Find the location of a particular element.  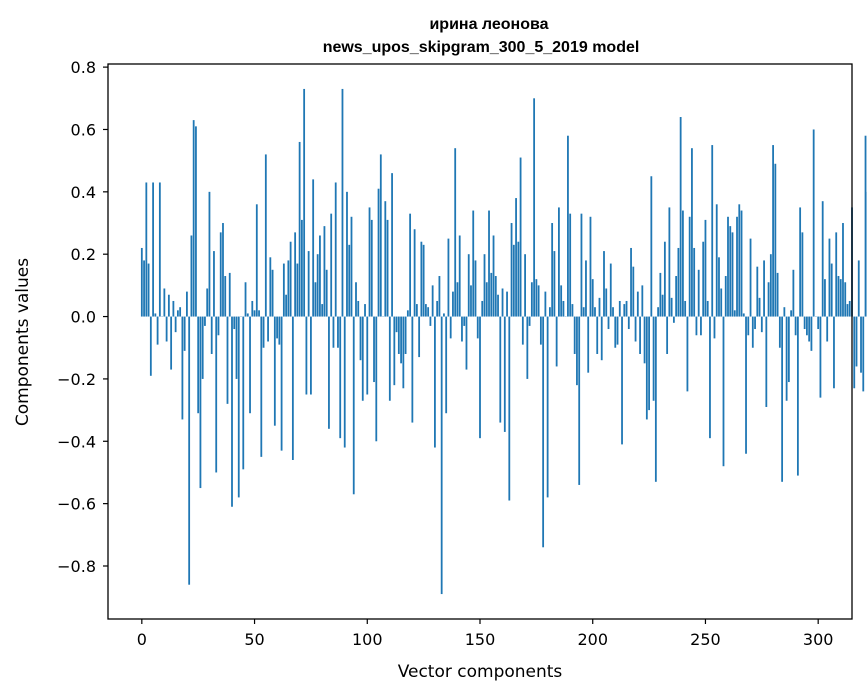

y-tick-label: 0.6 is located at coordinates (83, 129).